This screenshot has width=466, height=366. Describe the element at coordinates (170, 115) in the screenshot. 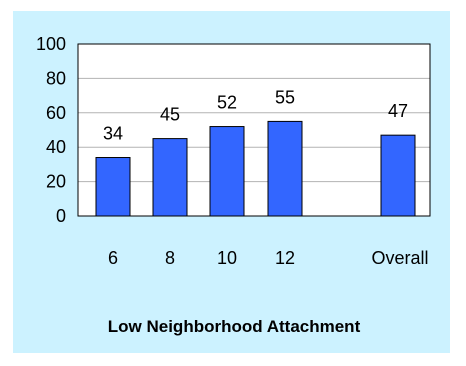

I see `data-label: 45` at that location.